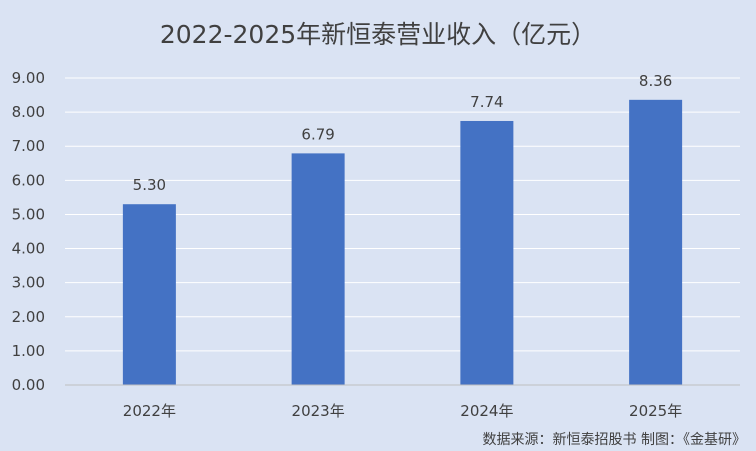 The height and width of the screenshot is (451, 756). What do you see at coordinates (28, 385) in the screenshot?
I see `y-tick-label: 0.00` at bounding box center [28, 385].